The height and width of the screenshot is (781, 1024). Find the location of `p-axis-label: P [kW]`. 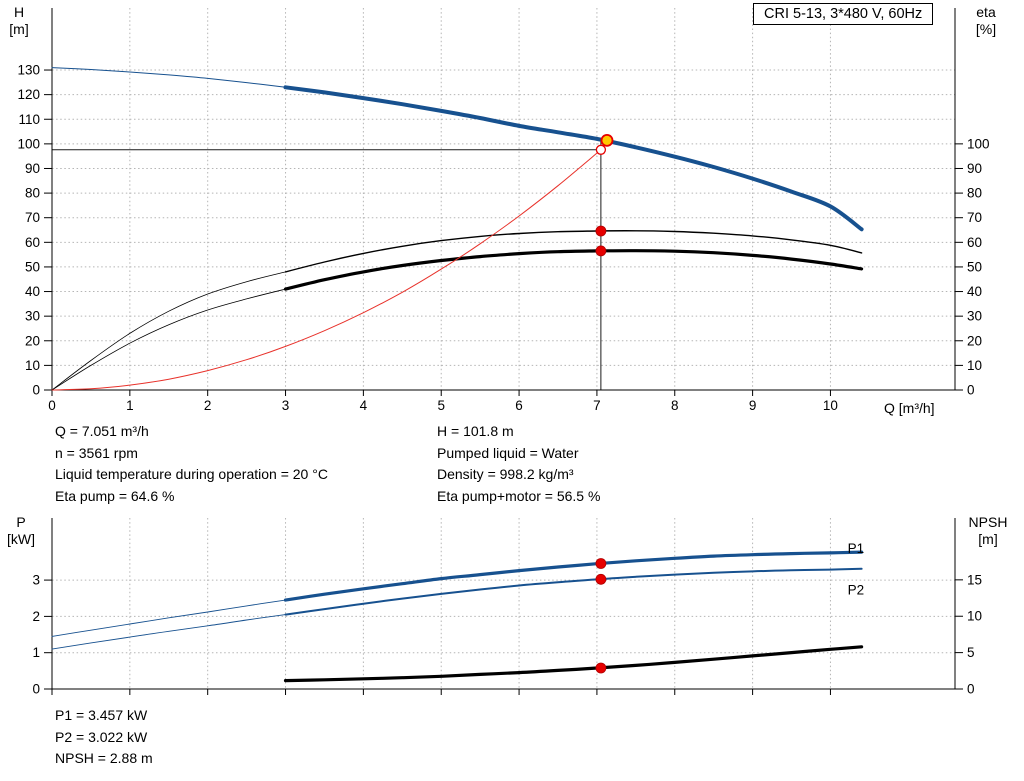

p-axis-label: P [kW] is located at coordinates (21, 530).